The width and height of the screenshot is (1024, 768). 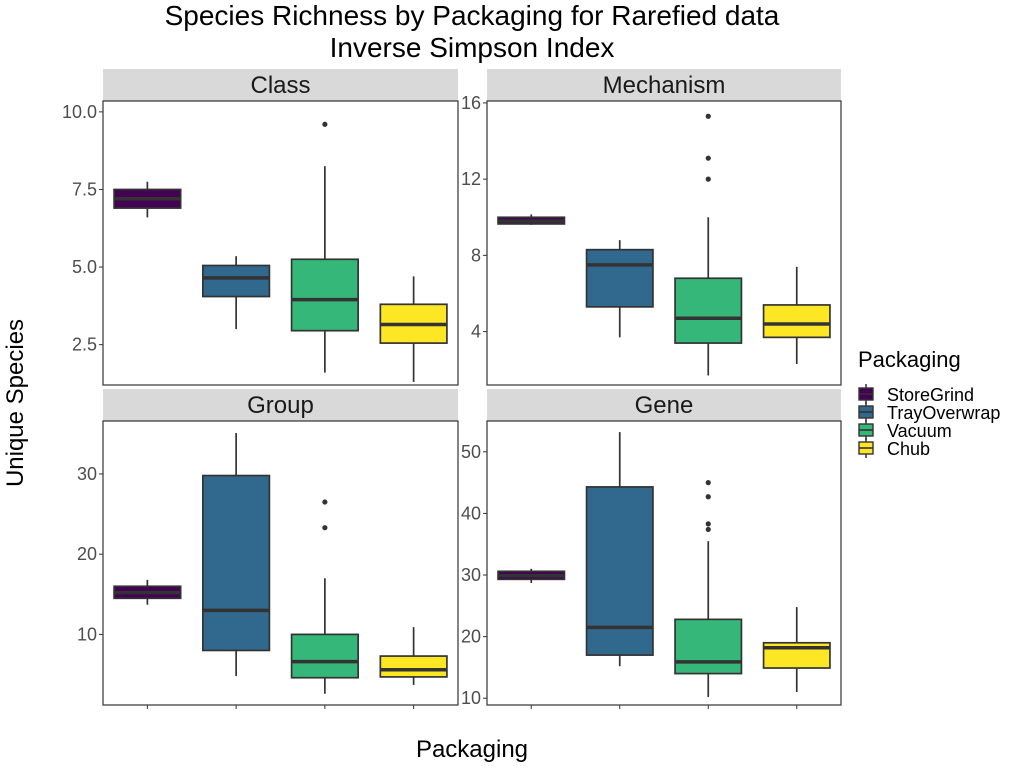 What do you see at coordinates (471, 637) in the screenshot?
I see `y-tick-label-gene-1: 20` at bounding box center [471, 637].